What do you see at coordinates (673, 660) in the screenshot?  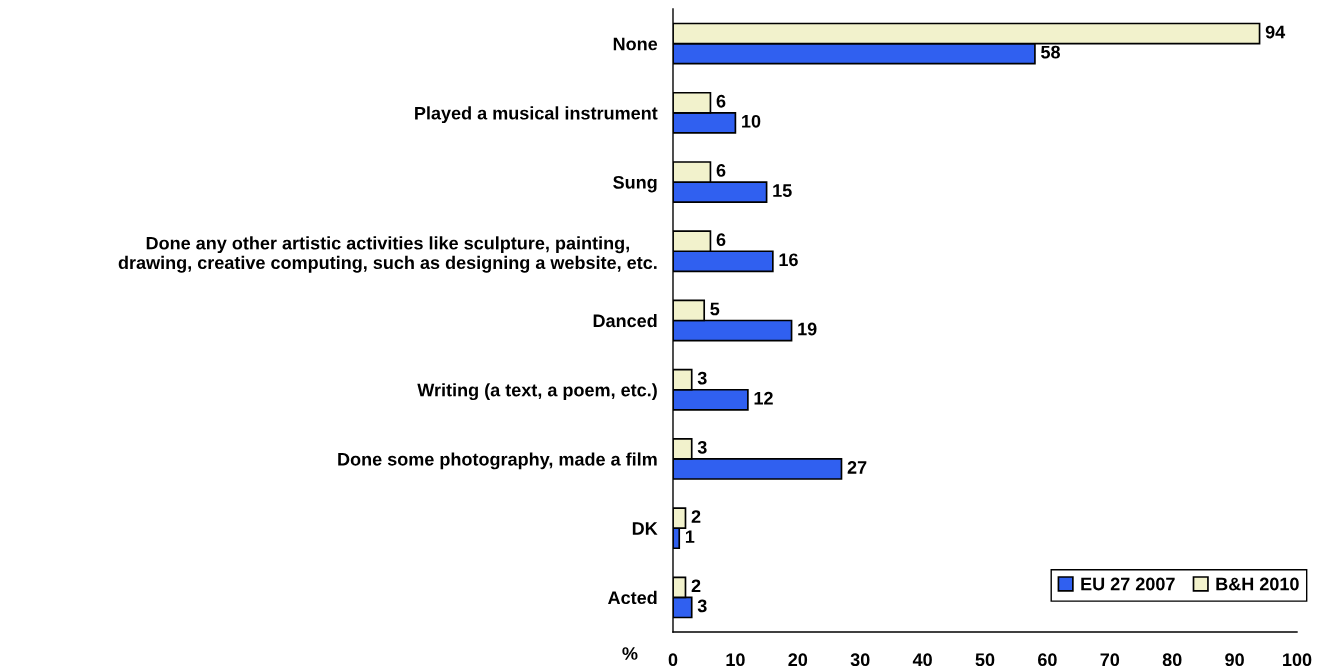 I see `x-tick-label: 0` at bounding box center [673, 660].